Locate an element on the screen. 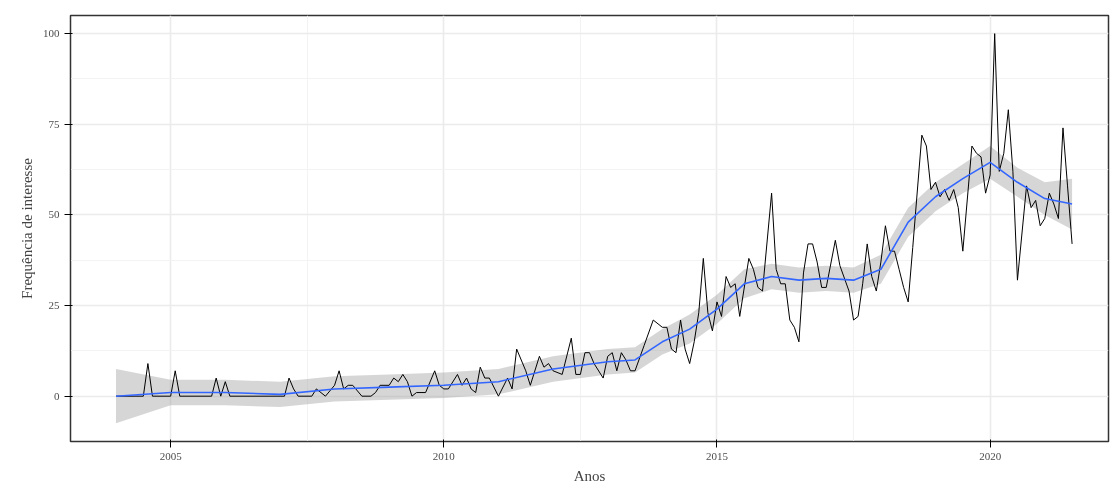  x-axis-title: Anos is located at coordinates (589, 475).